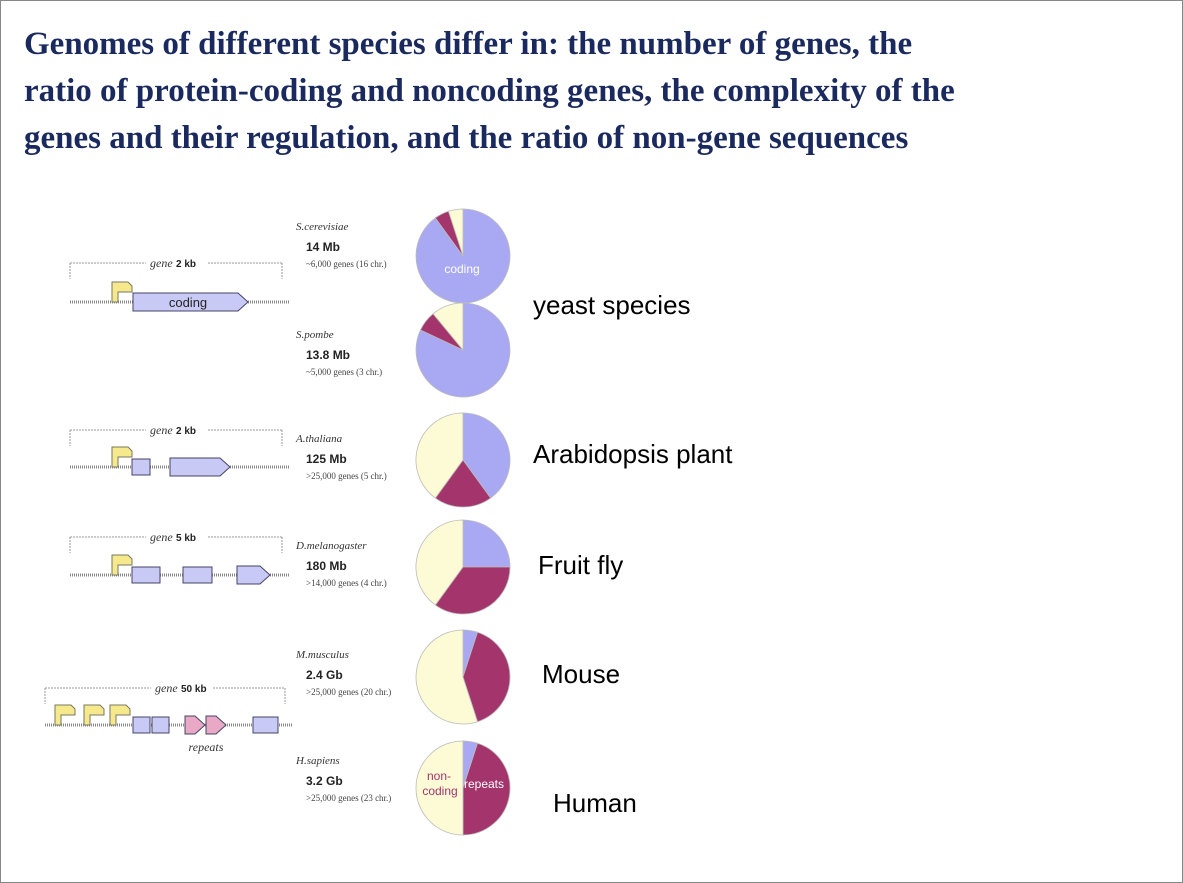 This screenshot has width=1183, height=883. I want to click on gene-count: >14,000 genes (4 chr.), so click(346, 583).